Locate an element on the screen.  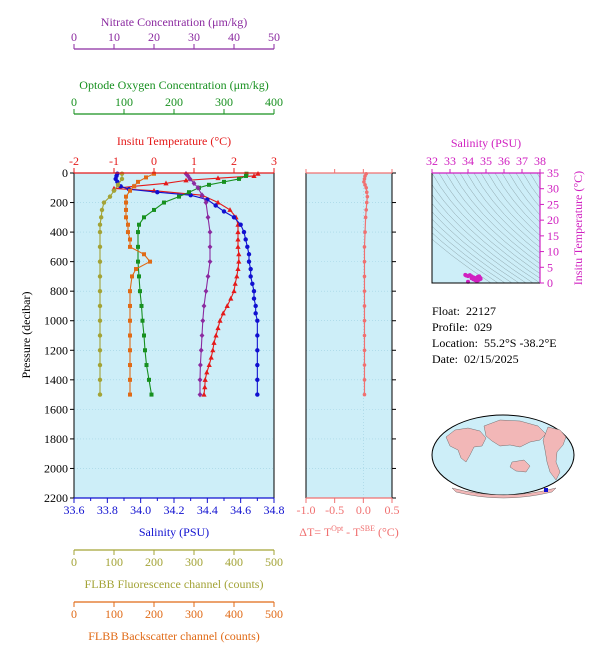
oxygen-tick-label: 400 is located at coordinates (274, 102).